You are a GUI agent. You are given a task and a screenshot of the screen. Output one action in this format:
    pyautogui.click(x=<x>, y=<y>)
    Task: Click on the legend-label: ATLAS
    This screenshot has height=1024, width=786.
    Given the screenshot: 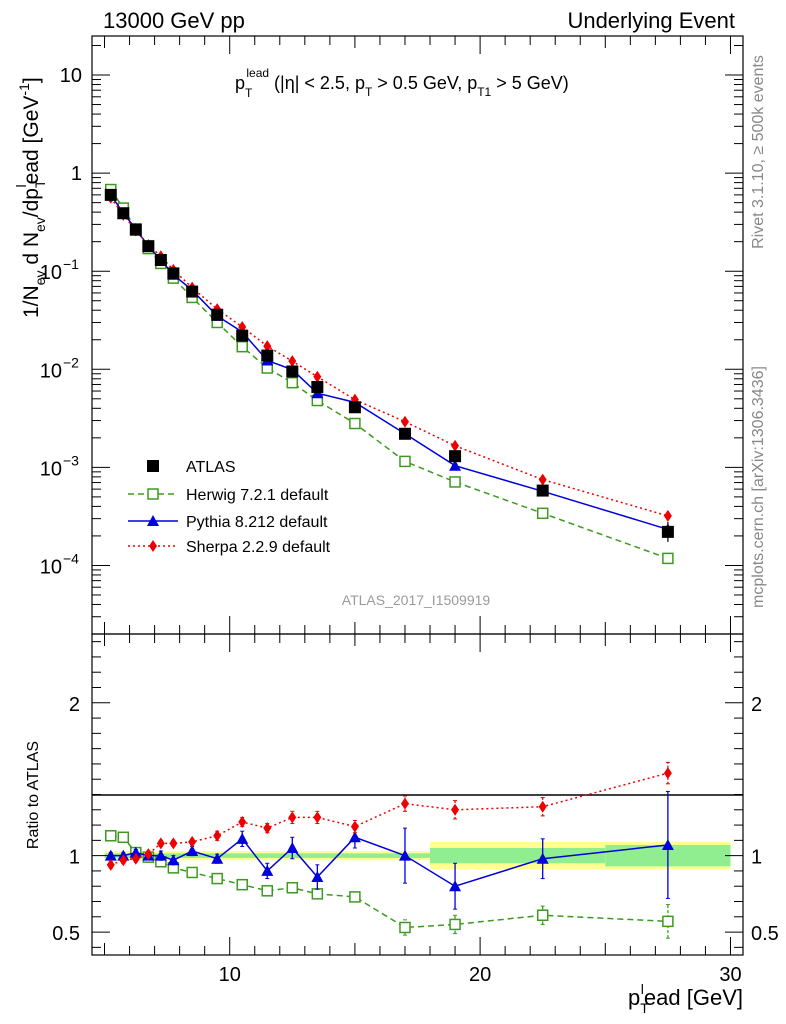 What is the action you would take?
    pyautogui.click(x=211, y=467)
    